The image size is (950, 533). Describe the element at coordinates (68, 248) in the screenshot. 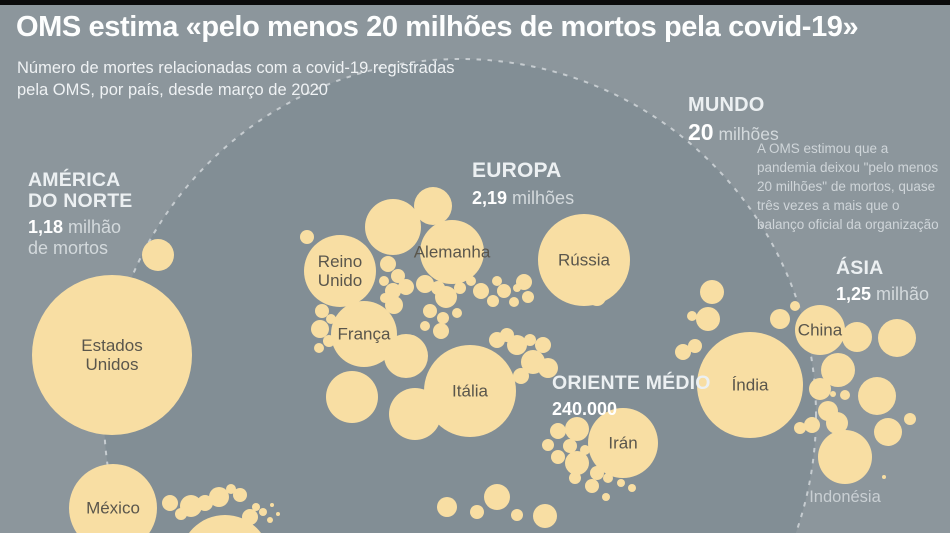

I see `region-north-america-extra: de mortos` at that location.